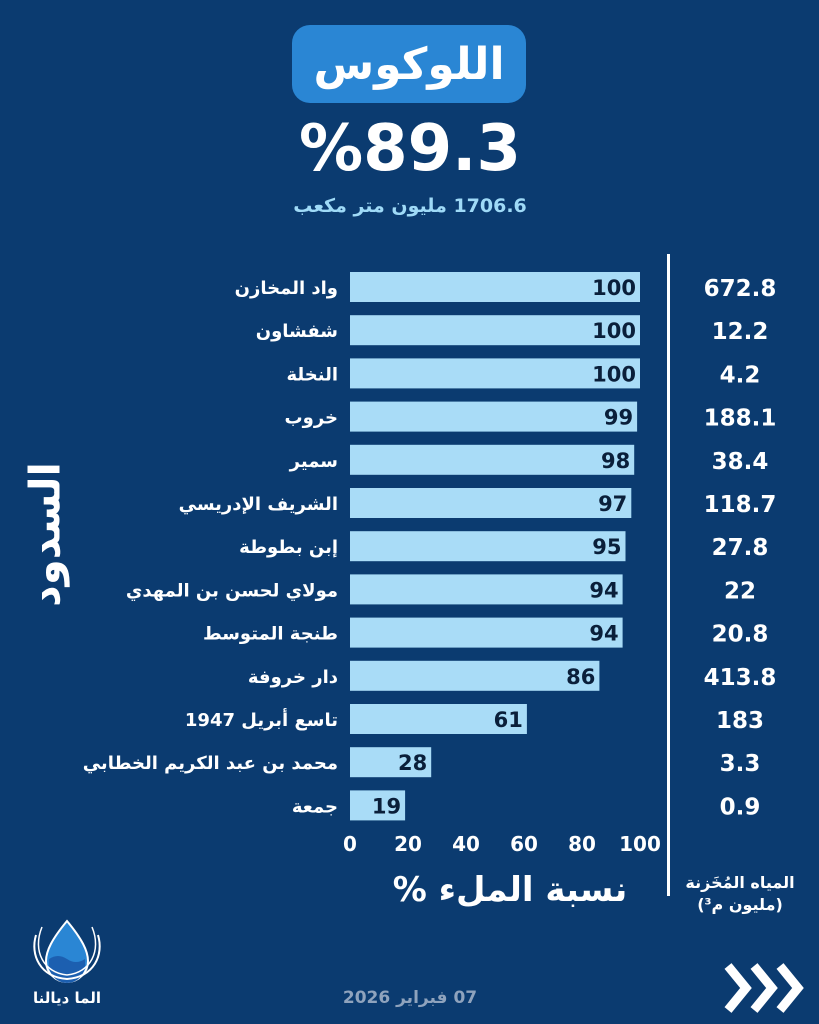 This screenshot has width=819, height=1024. What do you see at coordinates (740, 419) in the screenshot?
I see `stored-water-value: 188.1` at bounding box center [740, 419].